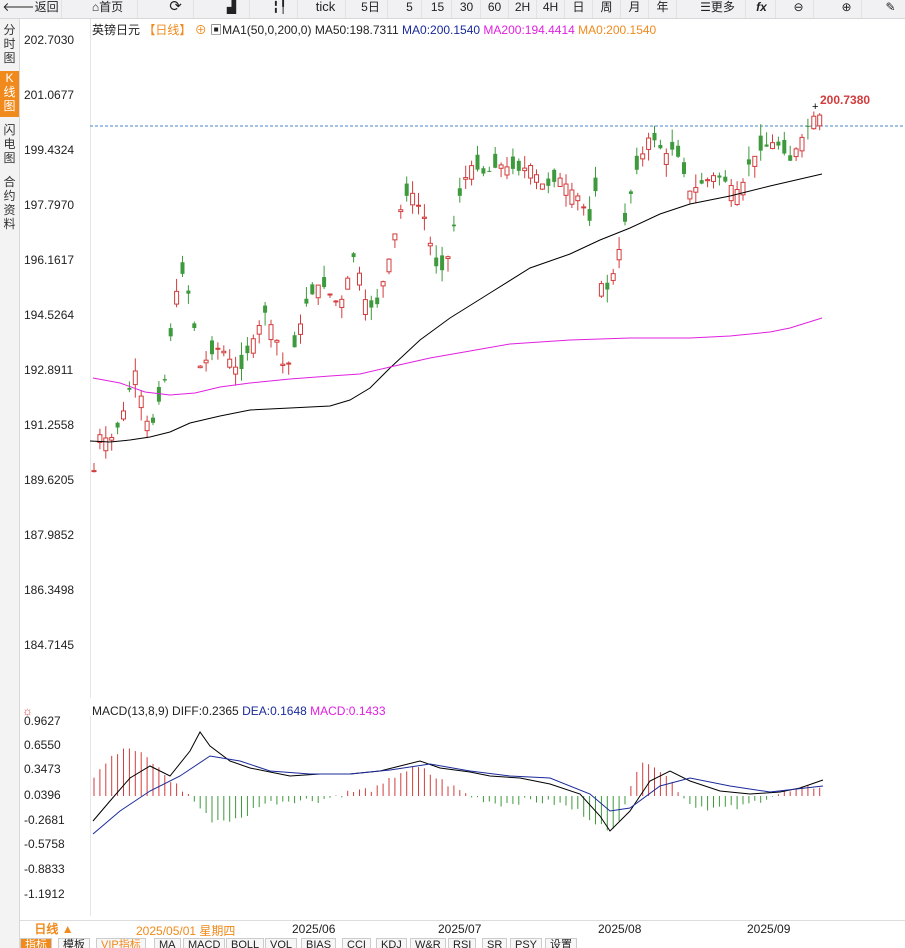 This screenshot has width=905, height=948. What do you see at coordinates (49, 40) in the screenshot?
I see `price-tick: 202.7030` at bounding box center [49, 40].